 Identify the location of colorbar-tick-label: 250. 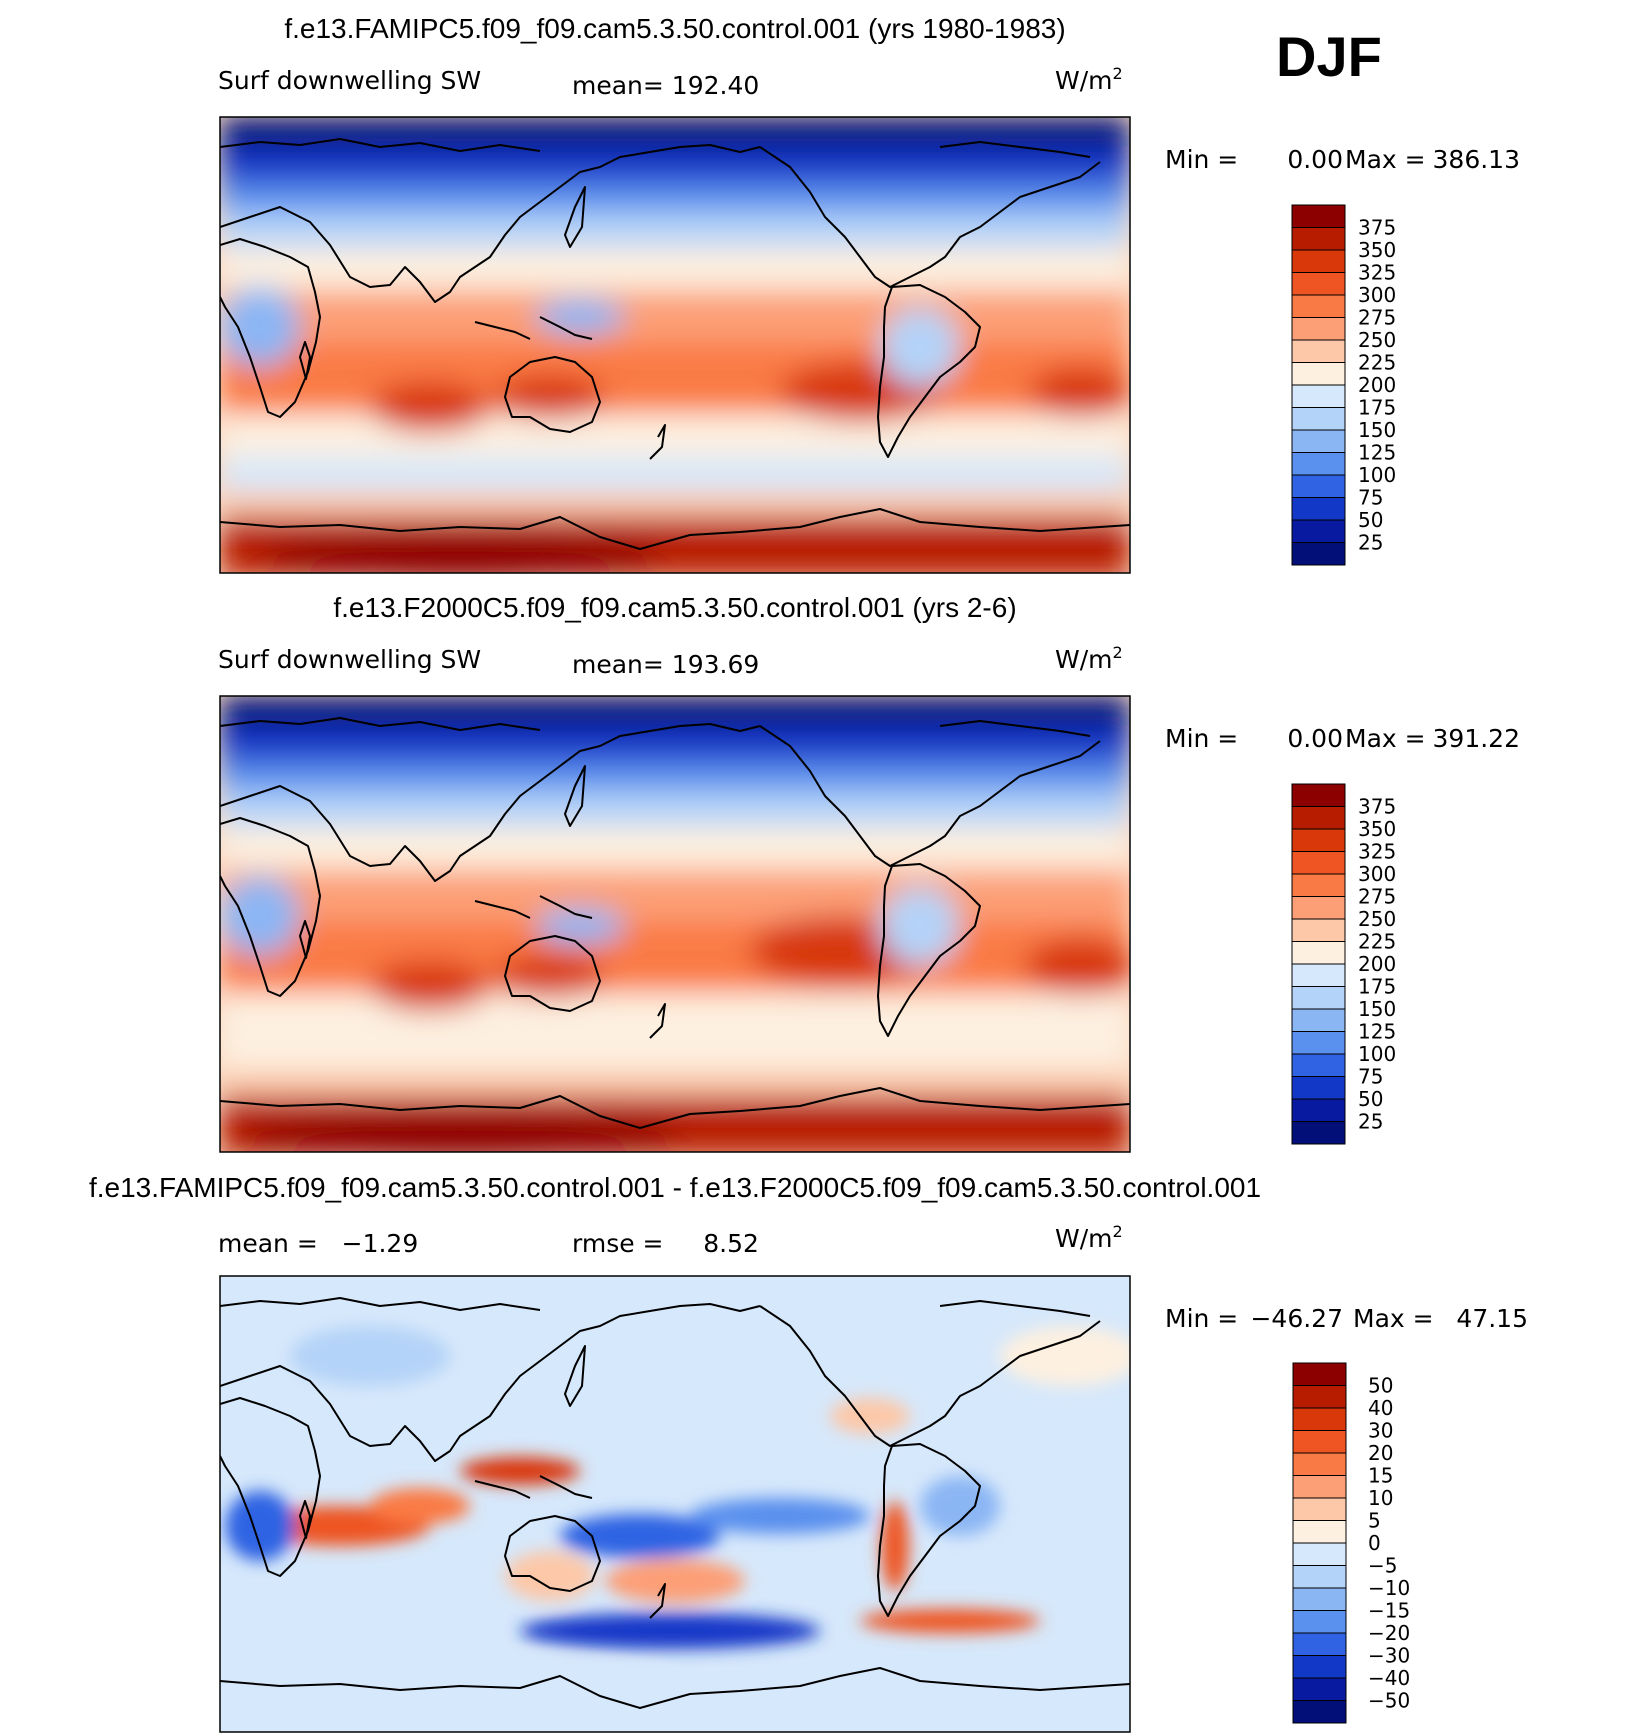
(1377, 340).